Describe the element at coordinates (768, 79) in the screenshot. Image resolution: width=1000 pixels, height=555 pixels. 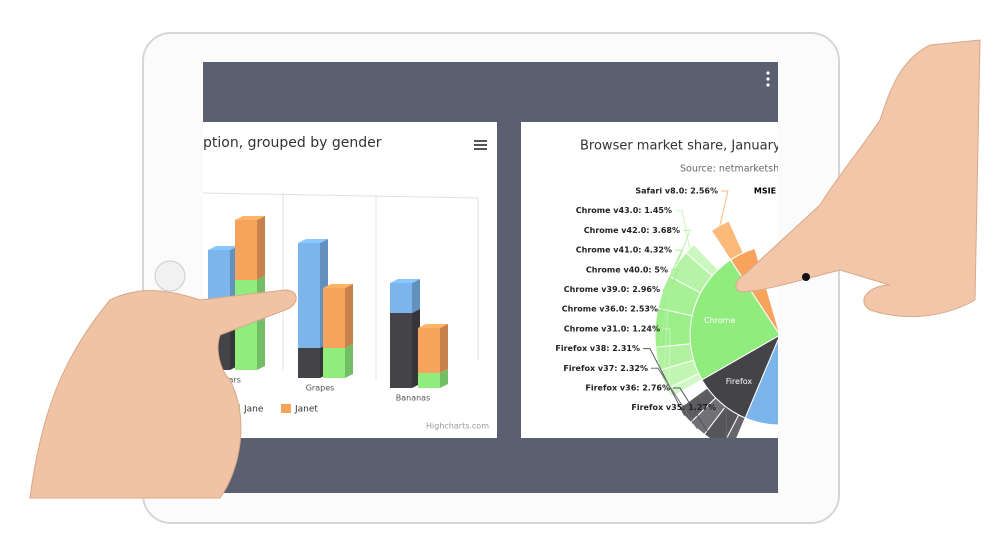
I see `menu-dots` at that location.